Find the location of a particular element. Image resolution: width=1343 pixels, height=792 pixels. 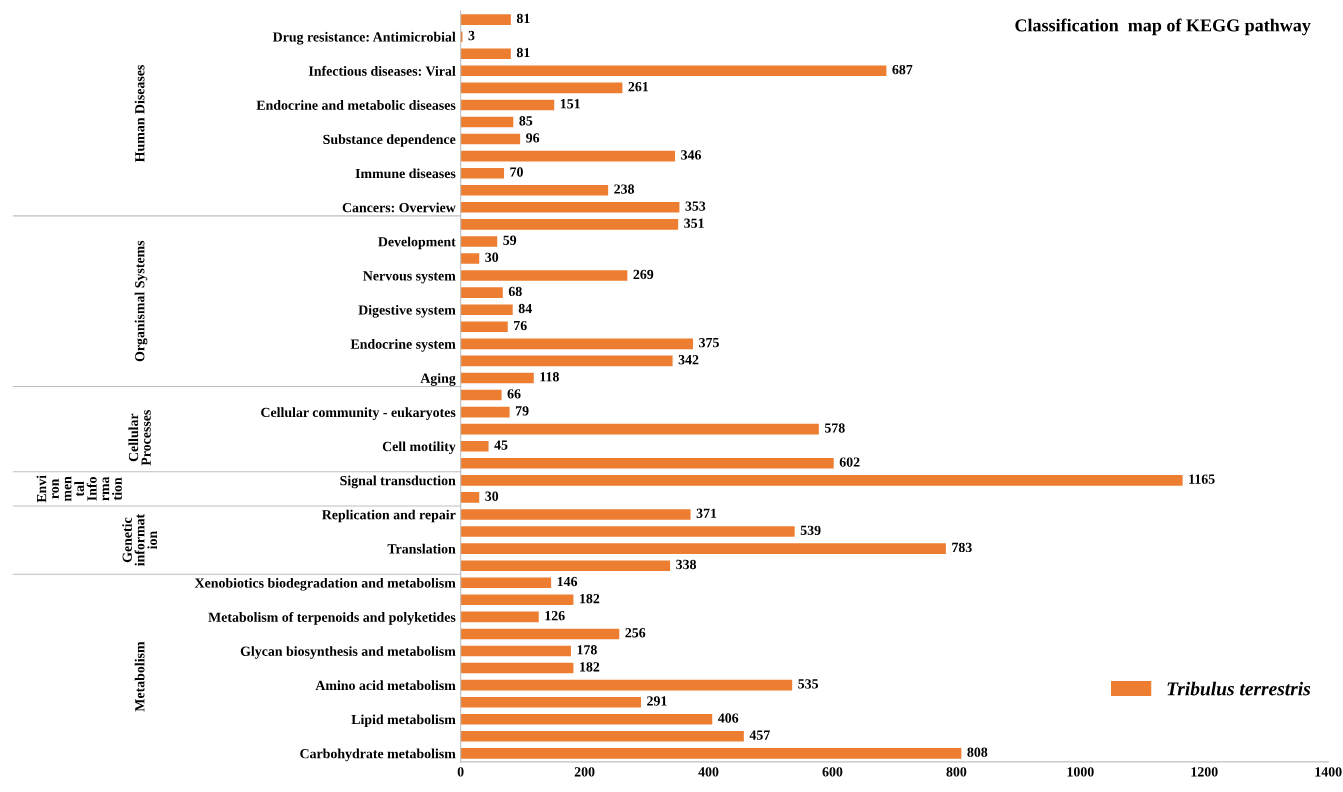

data-label: 85 is located at coordinates (526, 121).